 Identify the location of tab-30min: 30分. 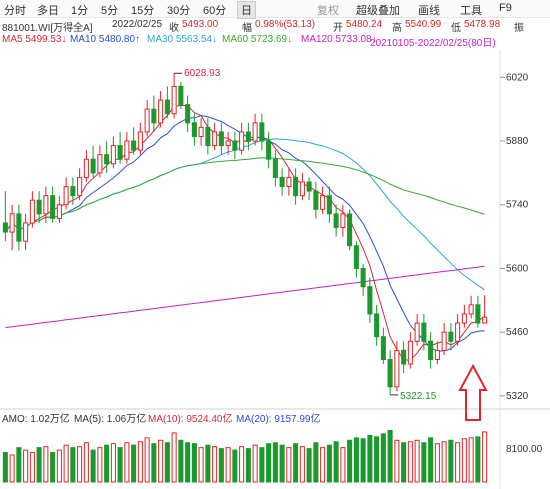
(179, 11).